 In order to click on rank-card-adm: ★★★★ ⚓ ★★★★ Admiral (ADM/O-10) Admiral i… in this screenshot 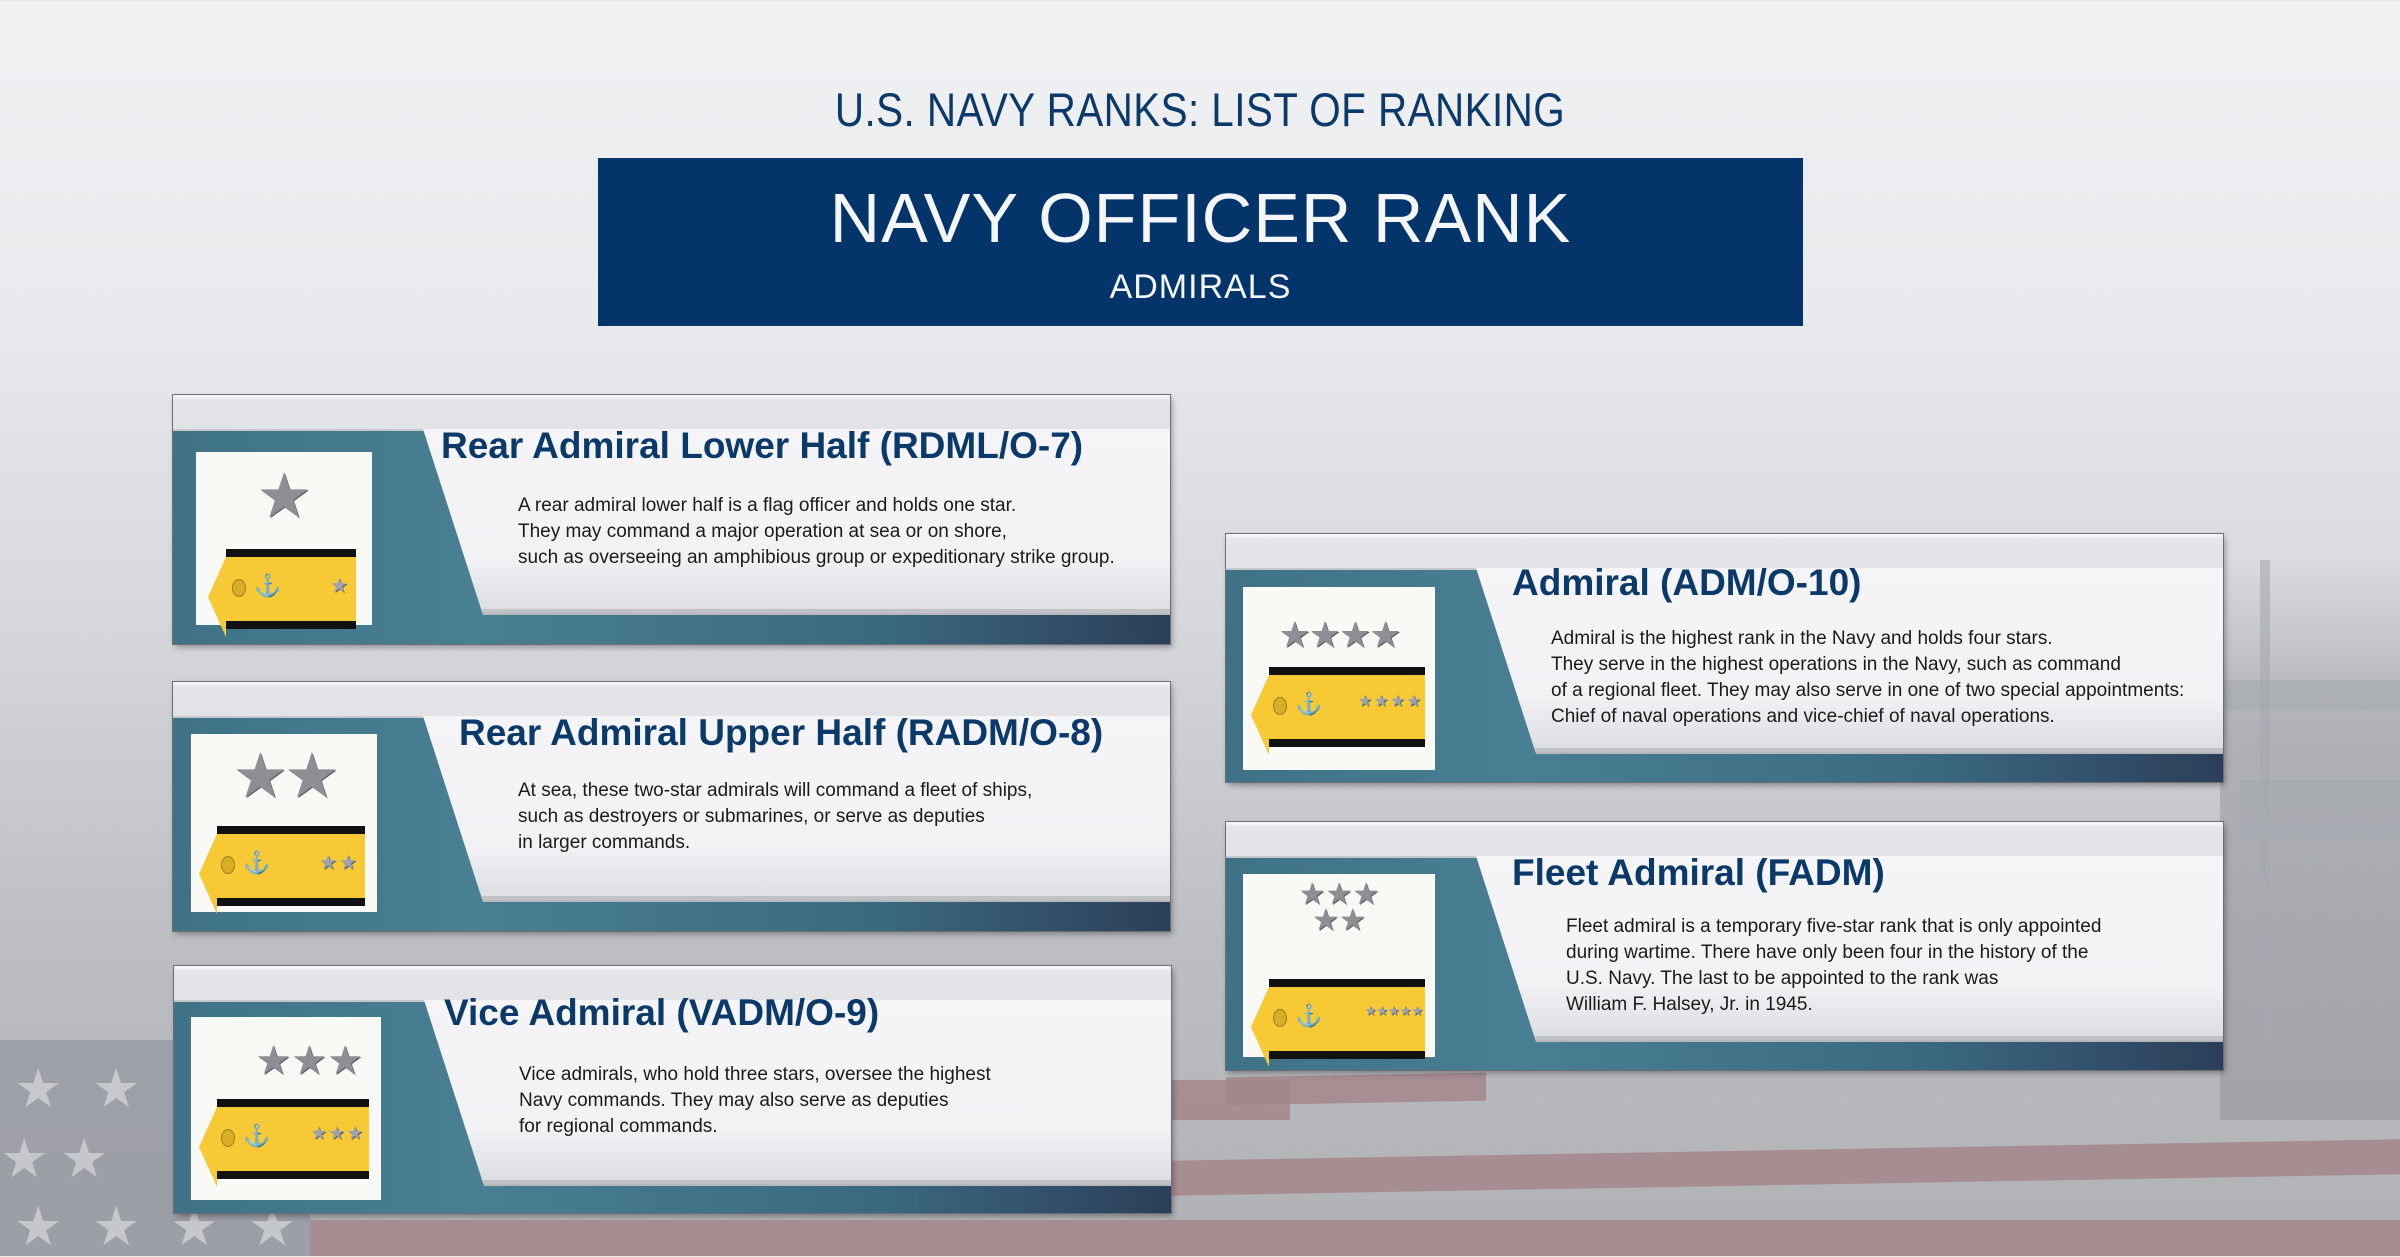, I will do `click(1724, 658)`.